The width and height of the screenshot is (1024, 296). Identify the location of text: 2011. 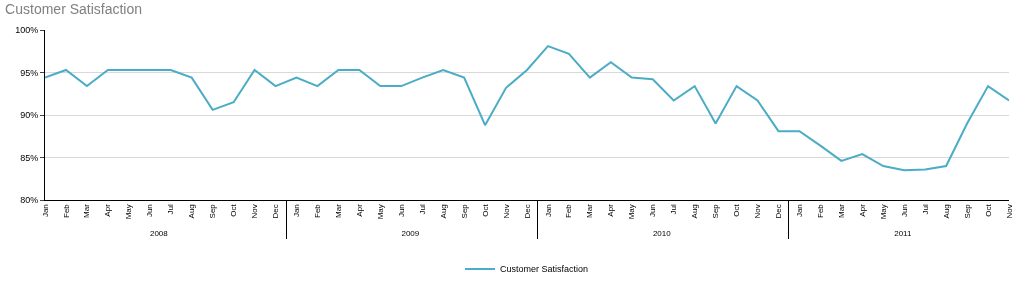
(903, 234).